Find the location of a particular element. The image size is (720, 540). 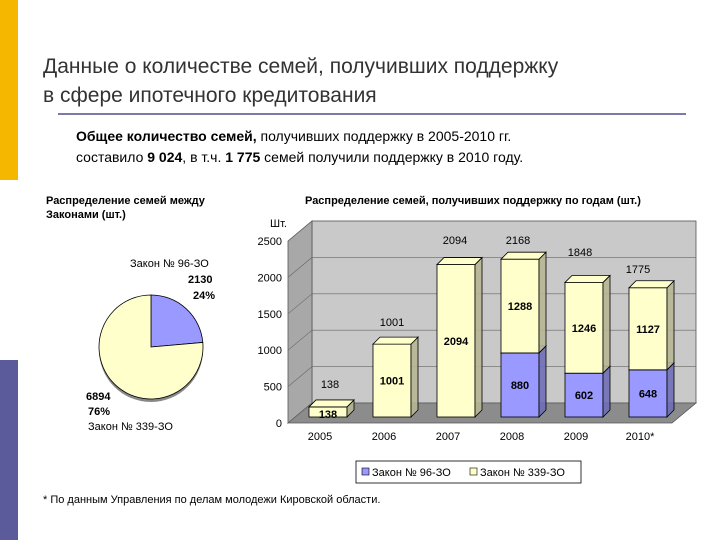

bar-law-96-2009-shade is located at coordinates (606, 391).